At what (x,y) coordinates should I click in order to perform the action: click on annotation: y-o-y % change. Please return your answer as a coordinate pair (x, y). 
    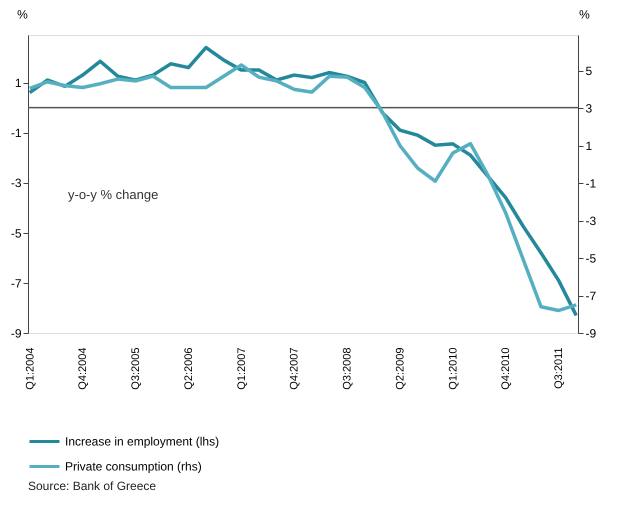
    Looking at the image, I should click on (113, 194).